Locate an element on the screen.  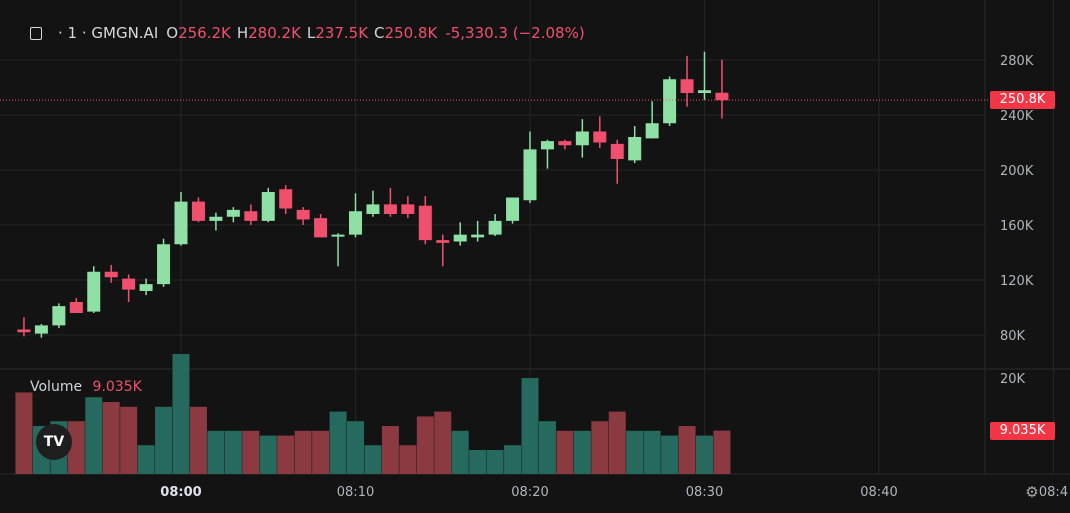
last-volume-badge: 9.035K is located at coordinates (1022, 431).